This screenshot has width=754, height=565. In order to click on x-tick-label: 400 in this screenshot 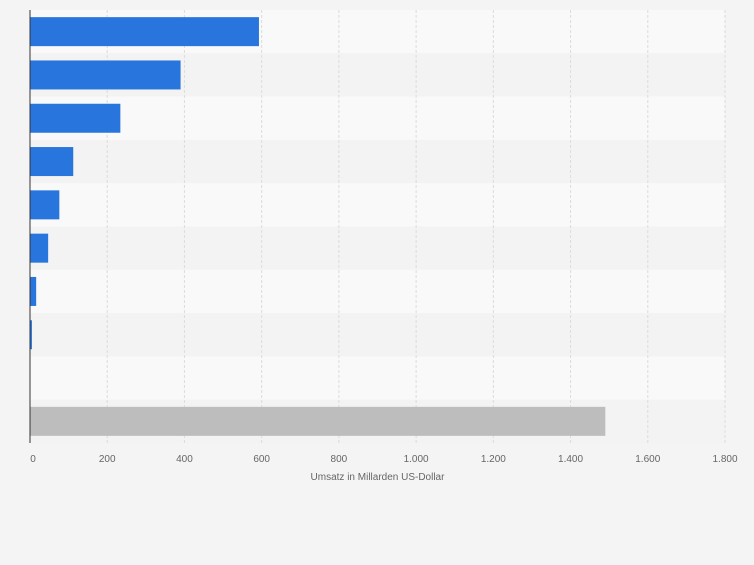, I will do `click(184, 459)`.